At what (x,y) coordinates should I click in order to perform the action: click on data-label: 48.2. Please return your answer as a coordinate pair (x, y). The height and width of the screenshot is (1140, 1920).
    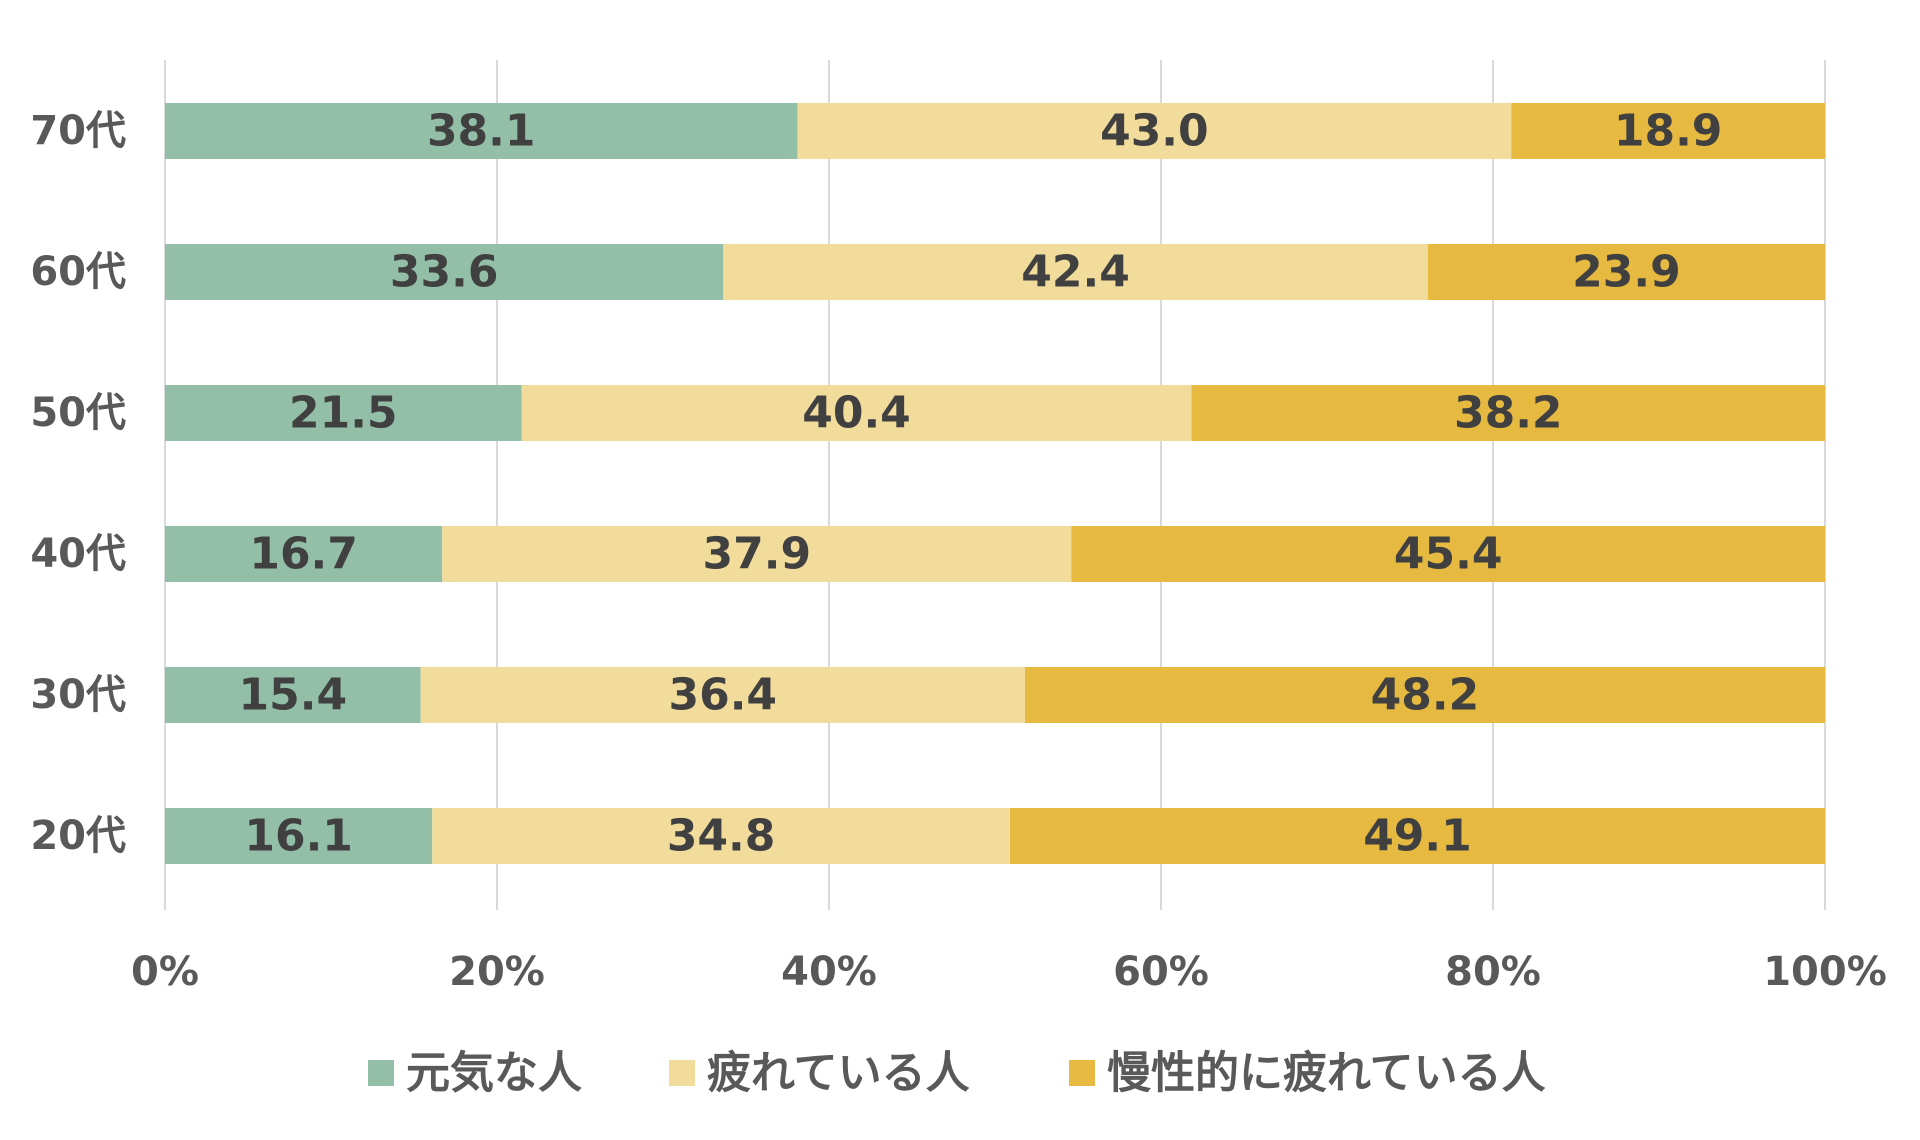
    Looking at the image, I should click on (1425, 695).